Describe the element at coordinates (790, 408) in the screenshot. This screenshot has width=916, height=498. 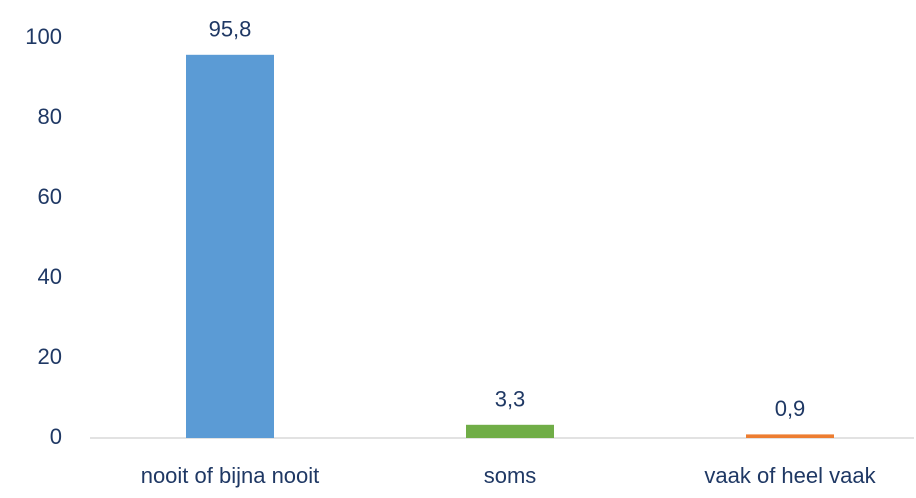
I see `value-label: 0,9` at that location.